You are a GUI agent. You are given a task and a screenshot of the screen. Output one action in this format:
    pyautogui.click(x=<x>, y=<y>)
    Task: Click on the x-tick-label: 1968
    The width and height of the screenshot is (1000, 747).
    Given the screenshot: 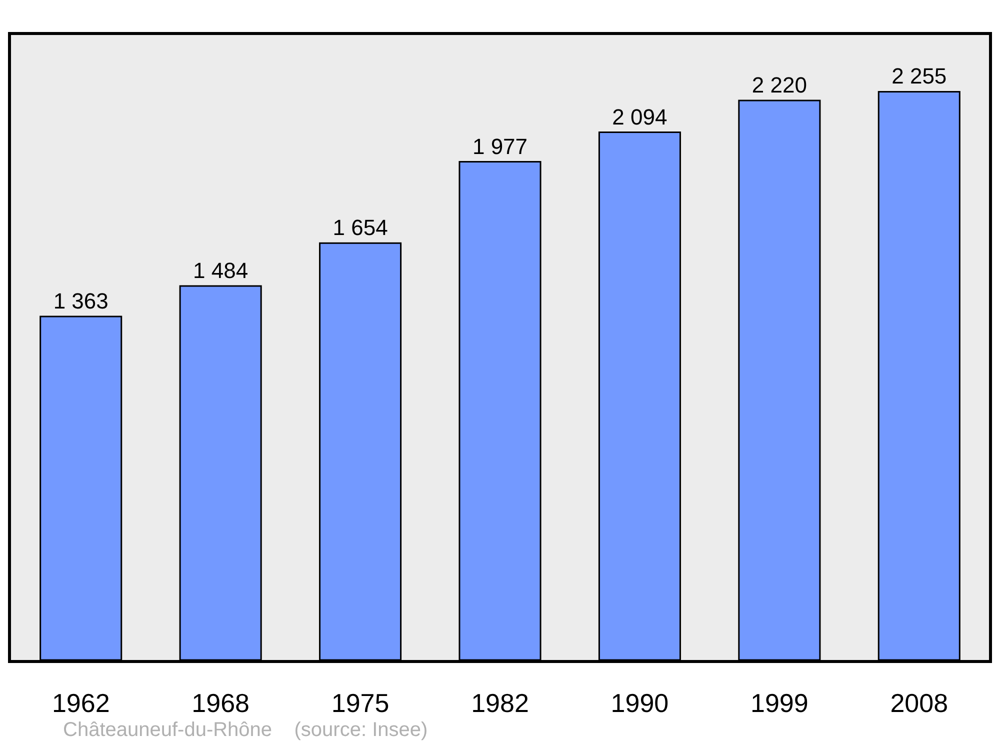 What is the action you would take?
    pyautogui.click(x=221, y=703)
    